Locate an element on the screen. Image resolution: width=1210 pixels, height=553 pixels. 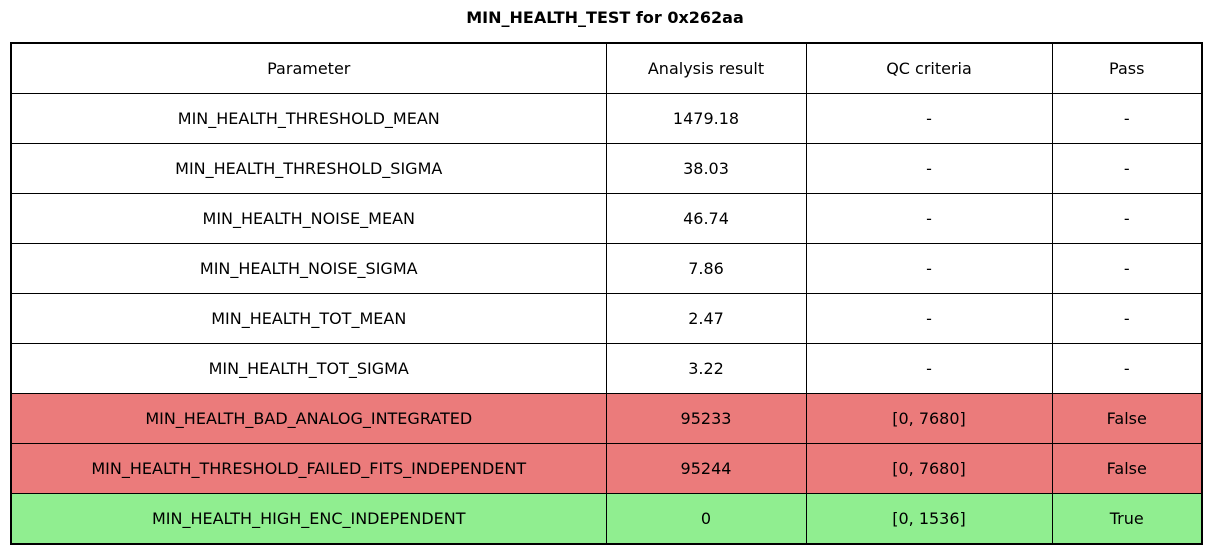
parameter-cell: MIN_HEALTH_HIGH_ENC_INDEPENDENT is located at coordinates (308, 519).